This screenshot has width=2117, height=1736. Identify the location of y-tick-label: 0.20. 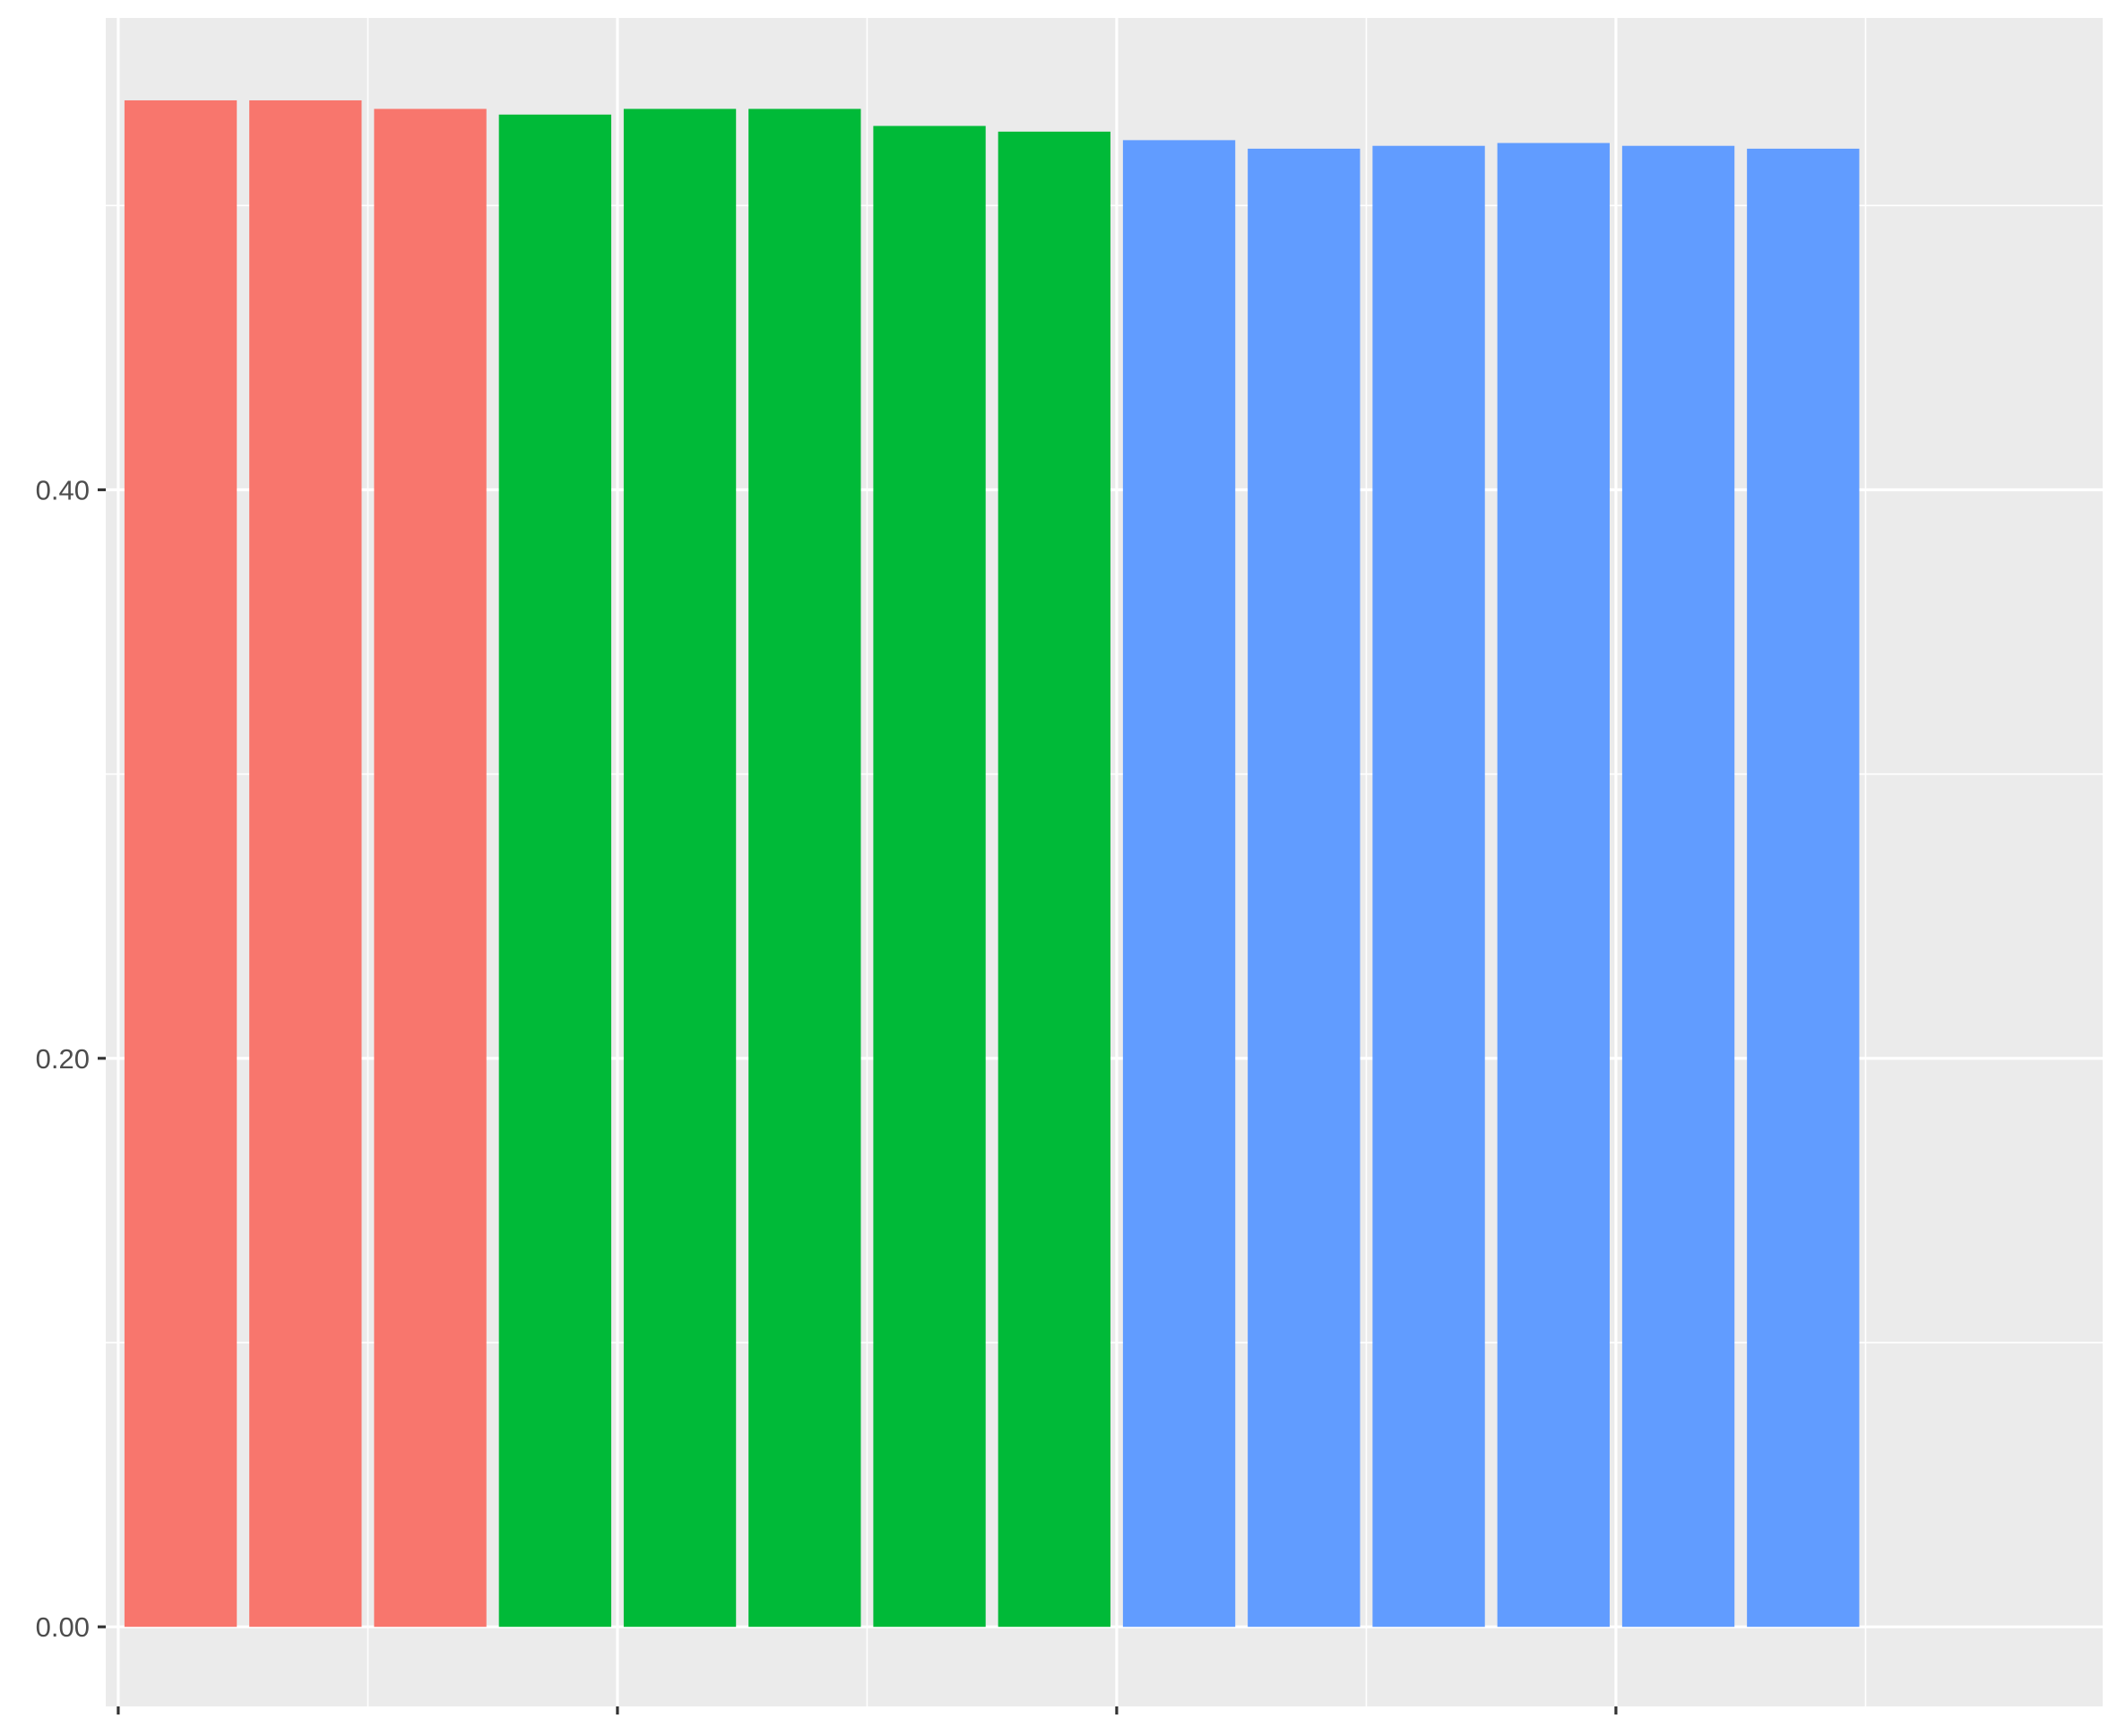
(63, 1059).